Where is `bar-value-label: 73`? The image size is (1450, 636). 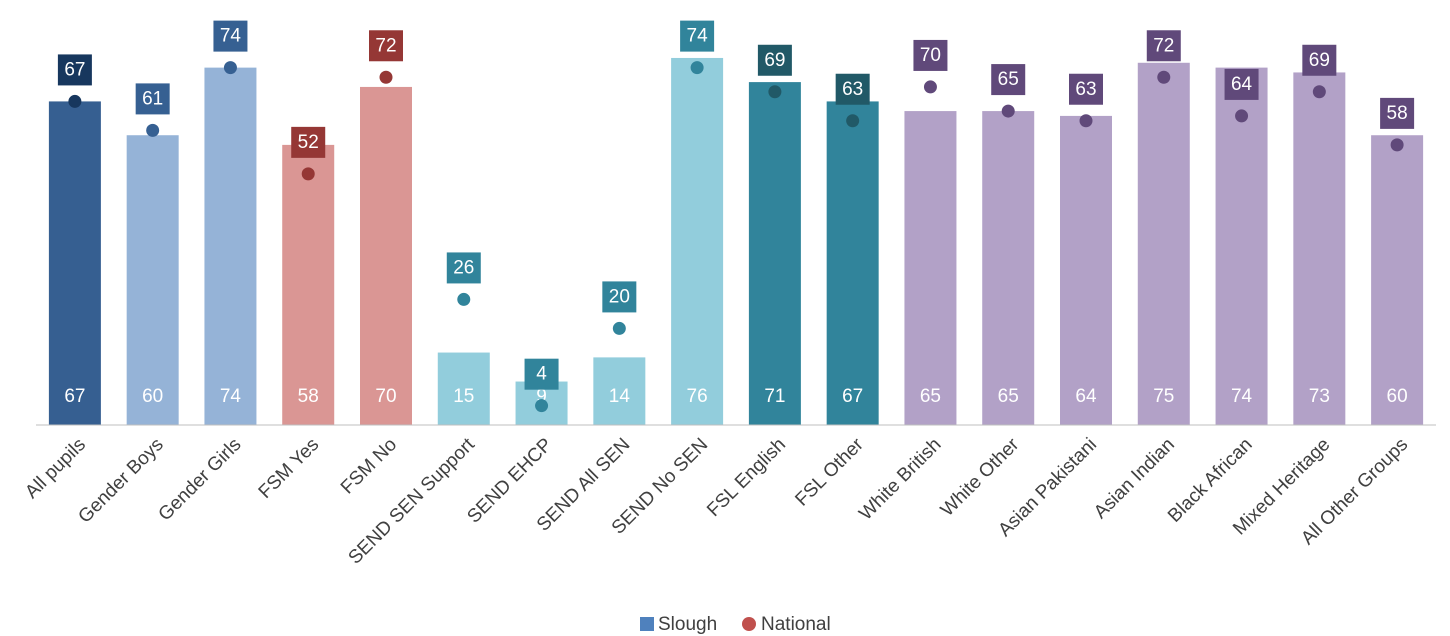
bar-value-label: 73 is located at coordinates (1319, 396).